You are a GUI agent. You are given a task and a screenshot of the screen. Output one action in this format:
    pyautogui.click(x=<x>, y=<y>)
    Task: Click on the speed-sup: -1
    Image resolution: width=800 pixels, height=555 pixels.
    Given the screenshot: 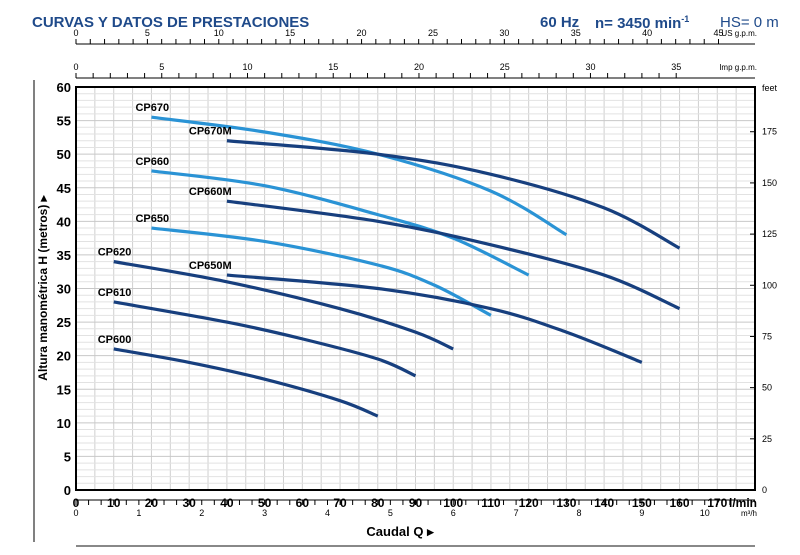 What is the action you would take?
    pyautogui.click(x=685, y=19)
    